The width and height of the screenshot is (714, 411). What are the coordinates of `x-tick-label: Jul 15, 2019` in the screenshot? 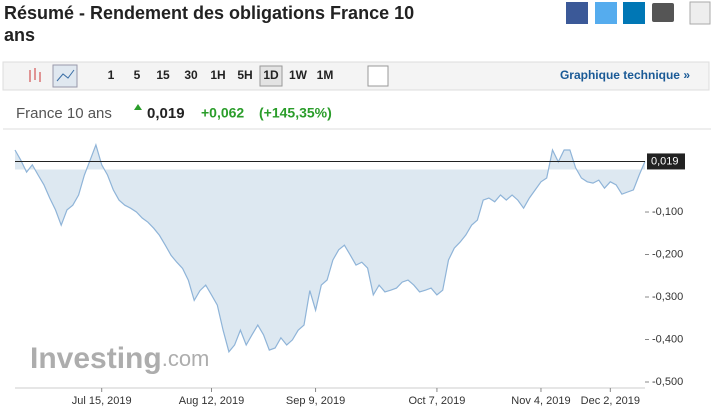 It's located at (102, 401).